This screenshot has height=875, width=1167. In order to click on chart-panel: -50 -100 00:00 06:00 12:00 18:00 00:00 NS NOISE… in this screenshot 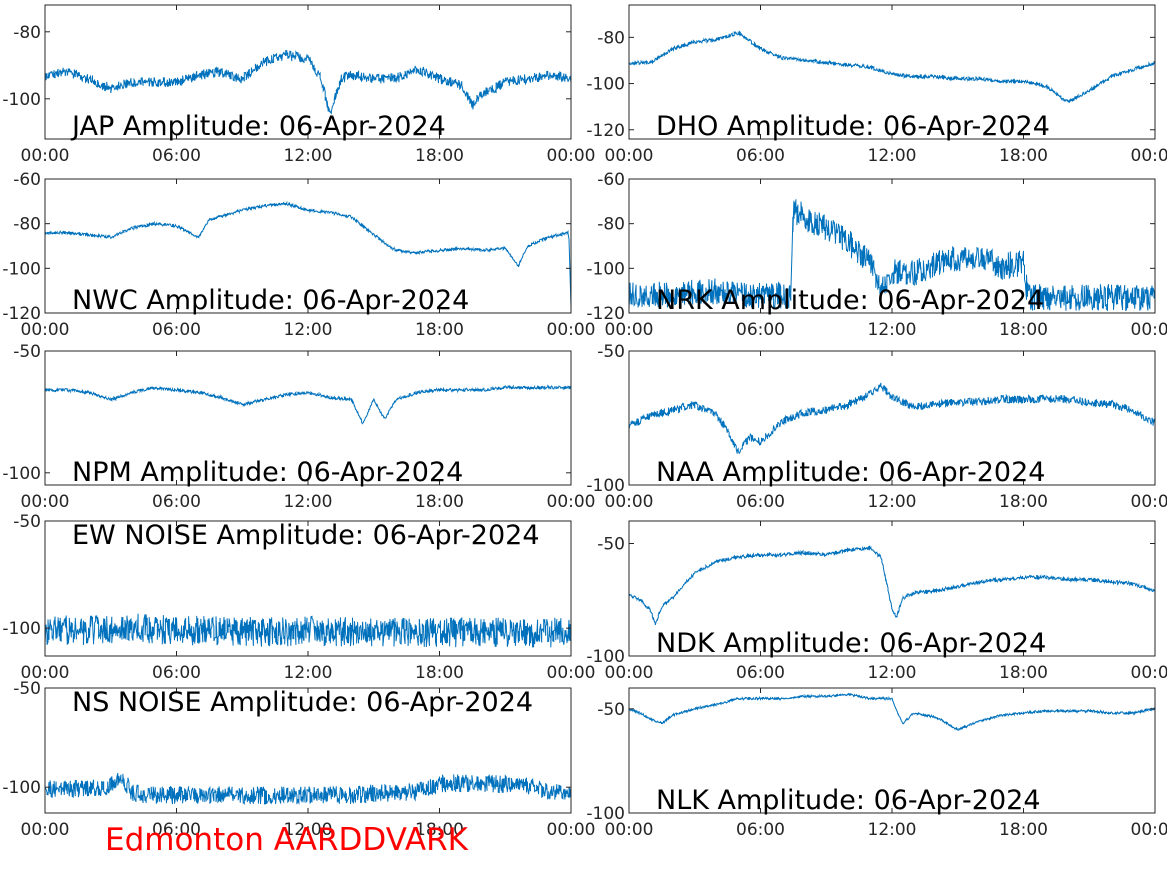, I will do `click(298, 759)`.